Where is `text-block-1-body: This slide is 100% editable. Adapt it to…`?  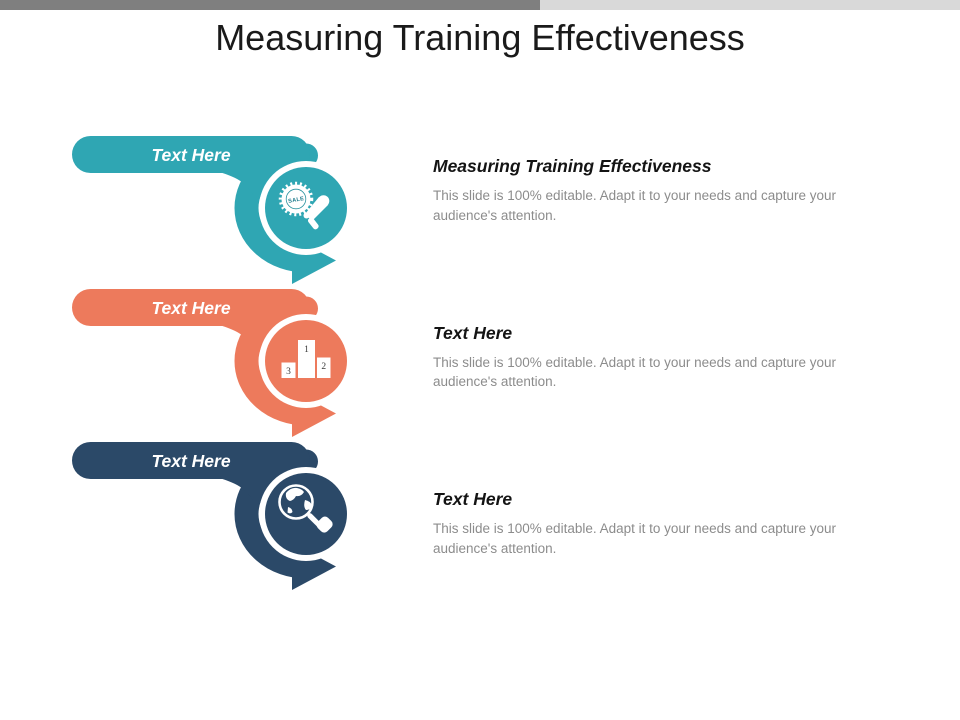 text-block-1-body: This slide is 100% editable. Adapt it to… is located at coordinates (634, 205).